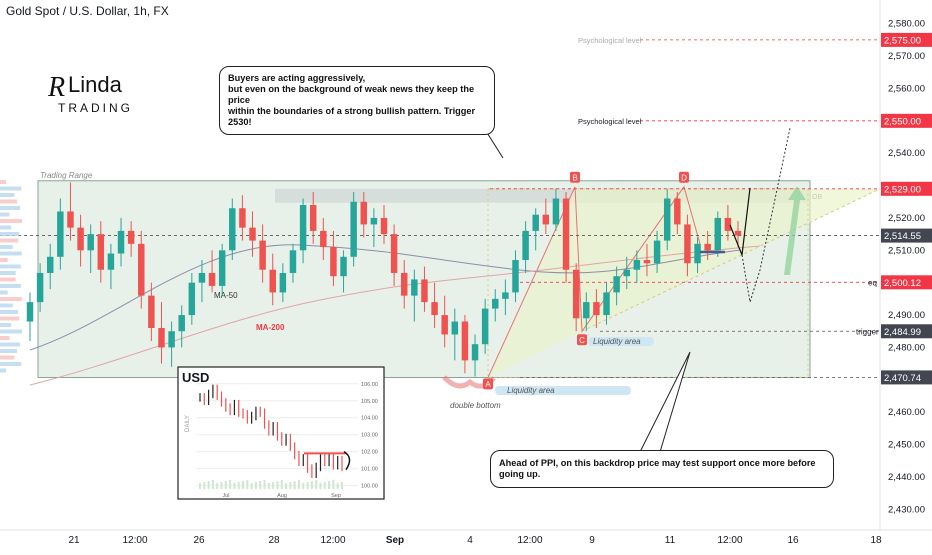 The width and height of the screenshot is (932, 555). What do you see at coordinates (282, 496) in the screenshot?
I see `usd-x-tick: Aug` at bounding box center [282, 496].